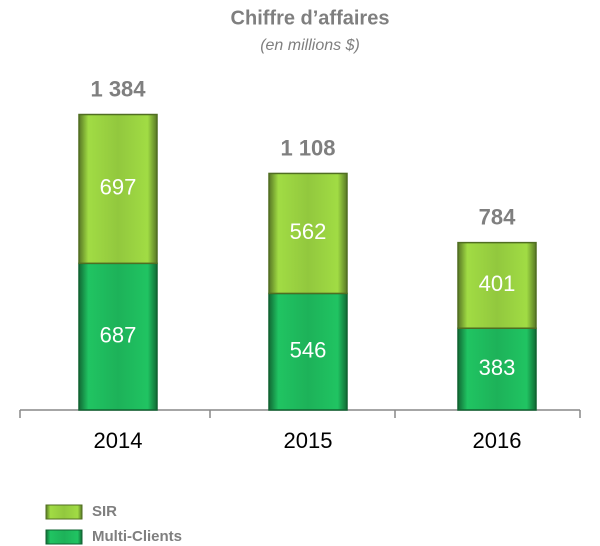 This screenshot has height=546, width=600. What do you see at coordinates (104, 511) in the screenshot?
I see `legend-label: SIR` at bounding box center [104, 511].